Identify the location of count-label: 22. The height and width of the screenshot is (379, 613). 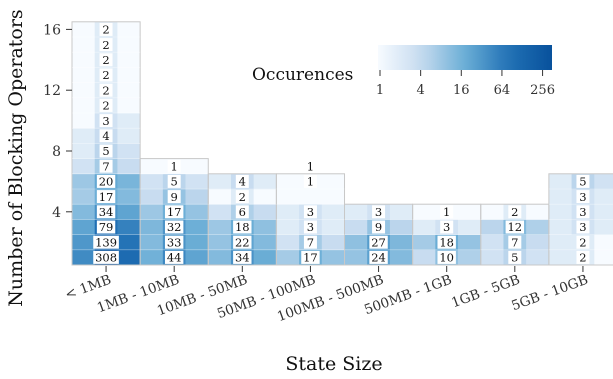
(242, 242).